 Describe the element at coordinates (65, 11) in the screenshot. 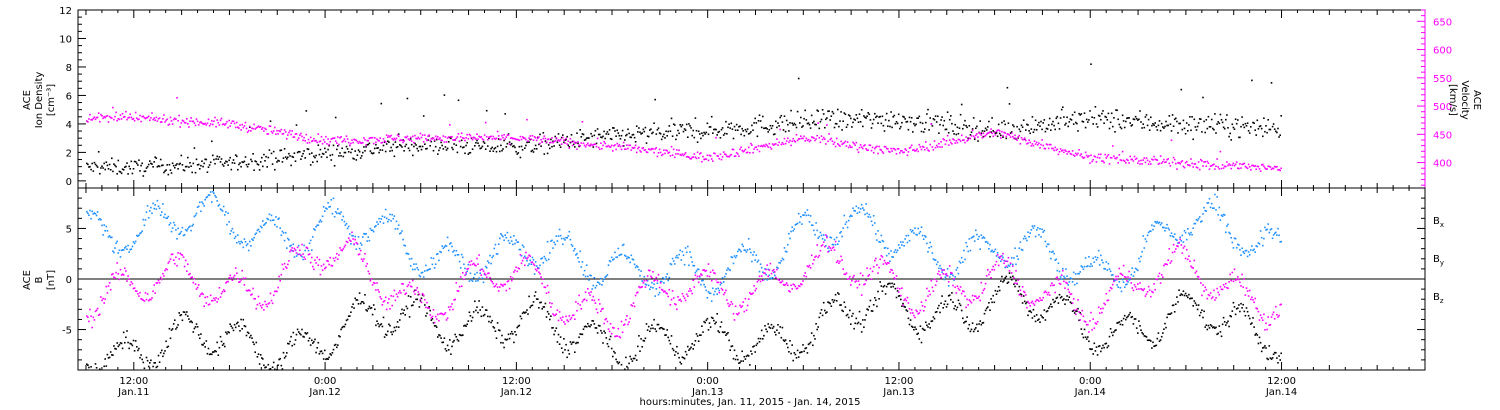

I see `density-tick-label: 12` at that location.